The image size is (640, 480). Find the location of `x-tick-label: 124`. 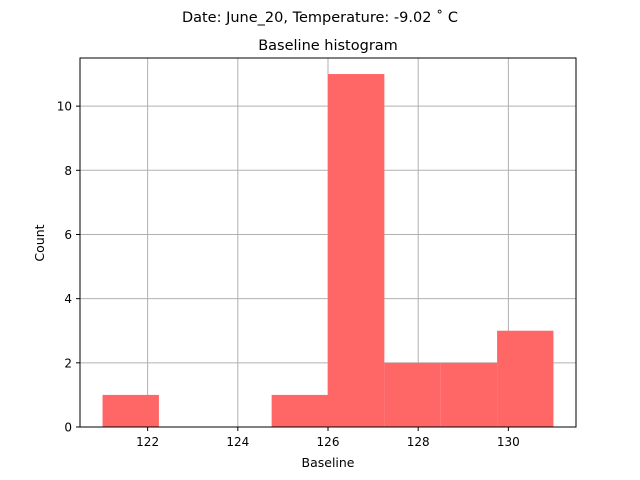

x-tick-label: 124 is located at coordinates (237, 442).